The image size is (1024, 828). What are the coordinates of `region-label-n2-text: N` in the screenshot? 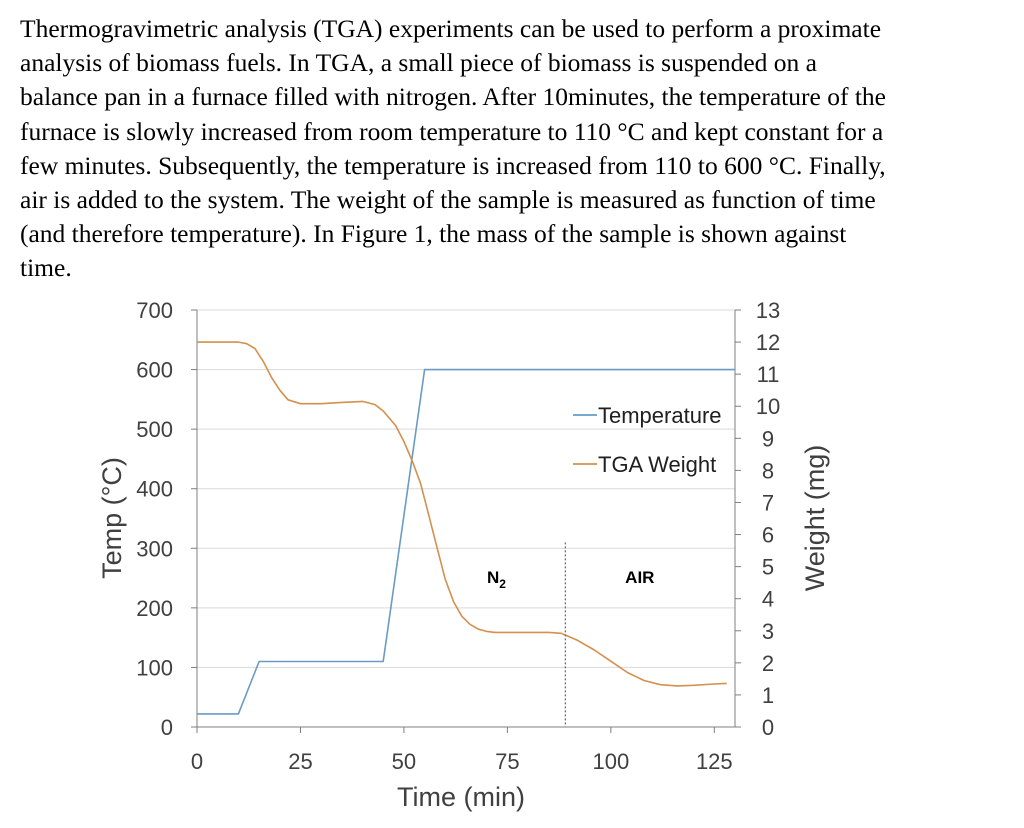 It's located at (493, 577).